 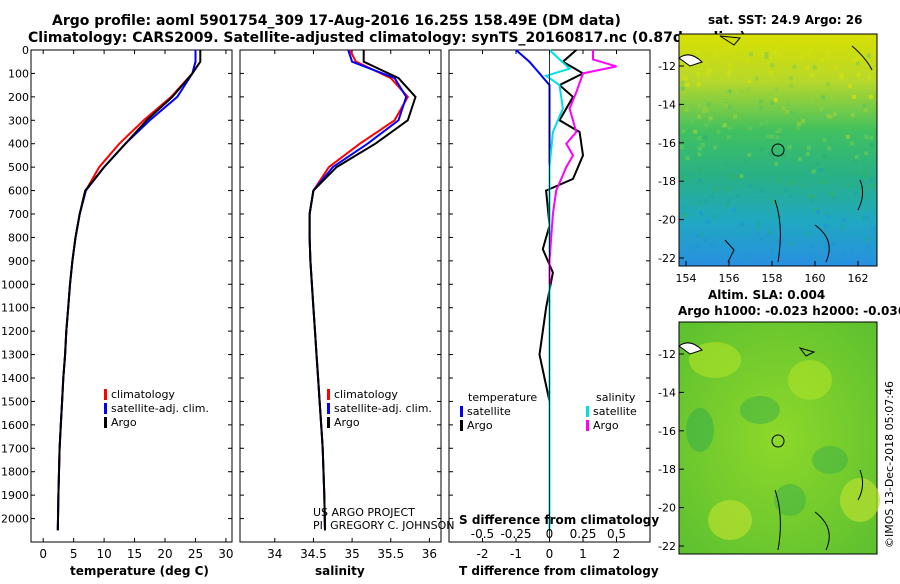 What do you see at coordinates (129, 290) in the screenshot?
I see `series-line-argo` at bounding box center [129, 290].